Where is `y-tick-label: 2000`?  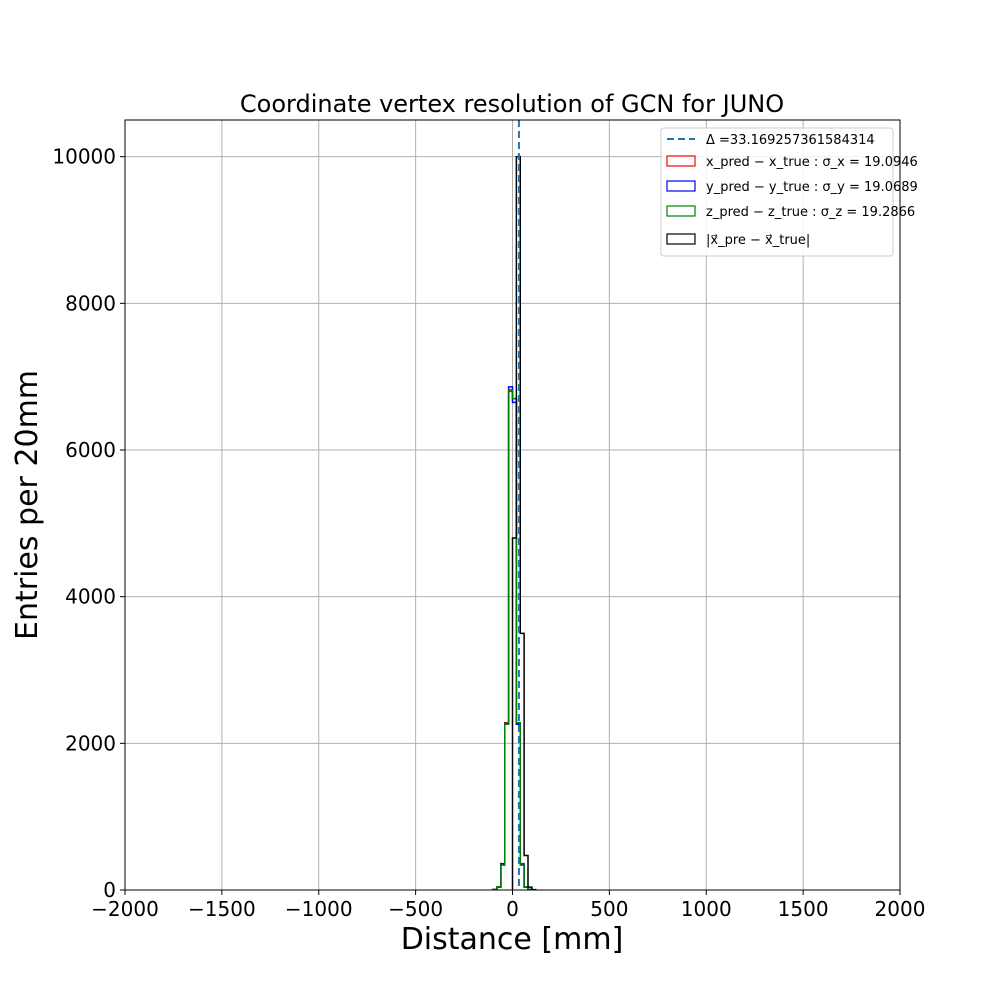 y-tick-label: 2000 is located at coordinates (90, 743).